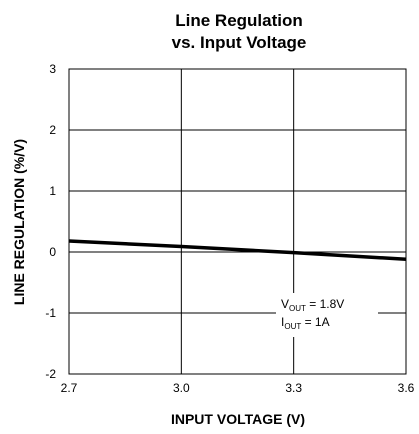  I want to click on annotation-iout: IOUT = 1A, so click(305, 323).